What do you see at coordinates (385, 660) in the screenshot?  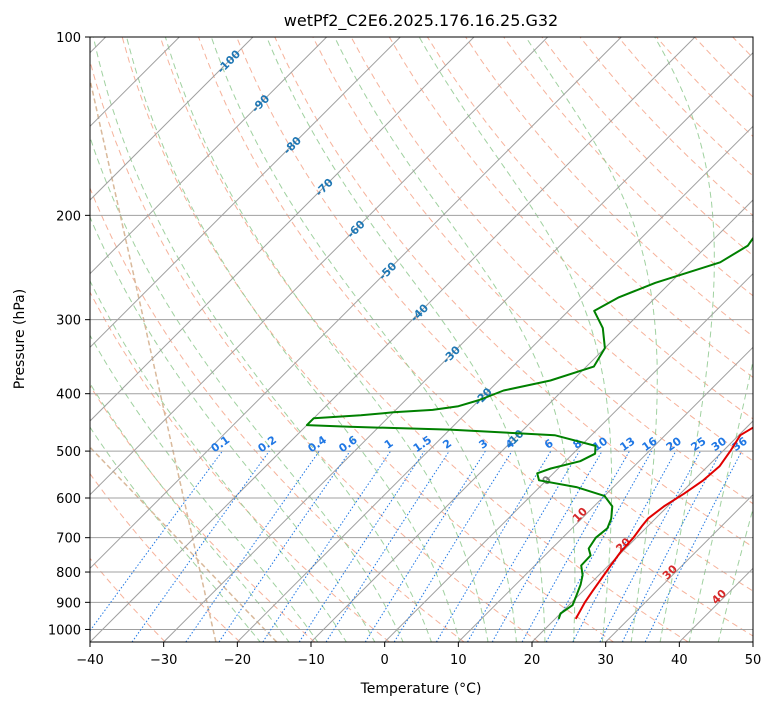 I see `x-tick-label: 0` at bounding box center [385, 660].